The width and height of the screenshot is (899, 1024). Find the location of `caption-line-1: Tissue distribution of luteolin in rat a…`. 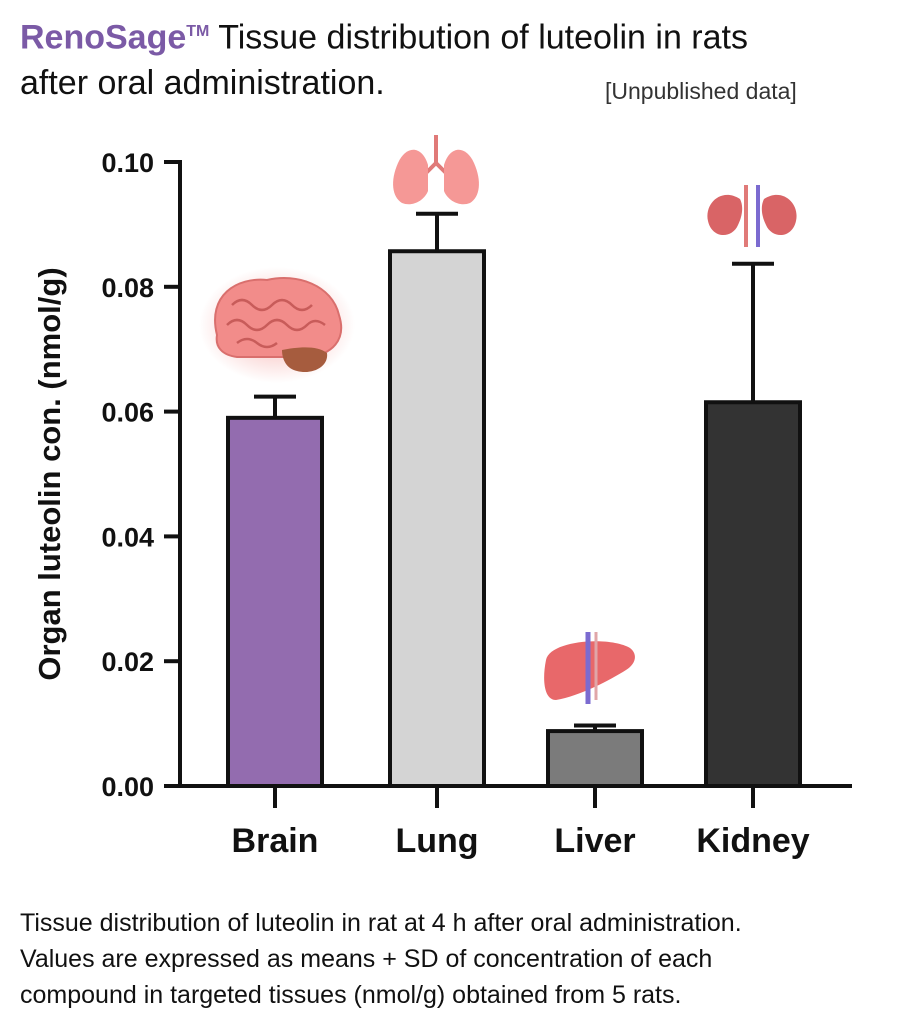

caption-line-1: Tissue distribution of luteolin in rat a… is located at coordinates (381, 923).